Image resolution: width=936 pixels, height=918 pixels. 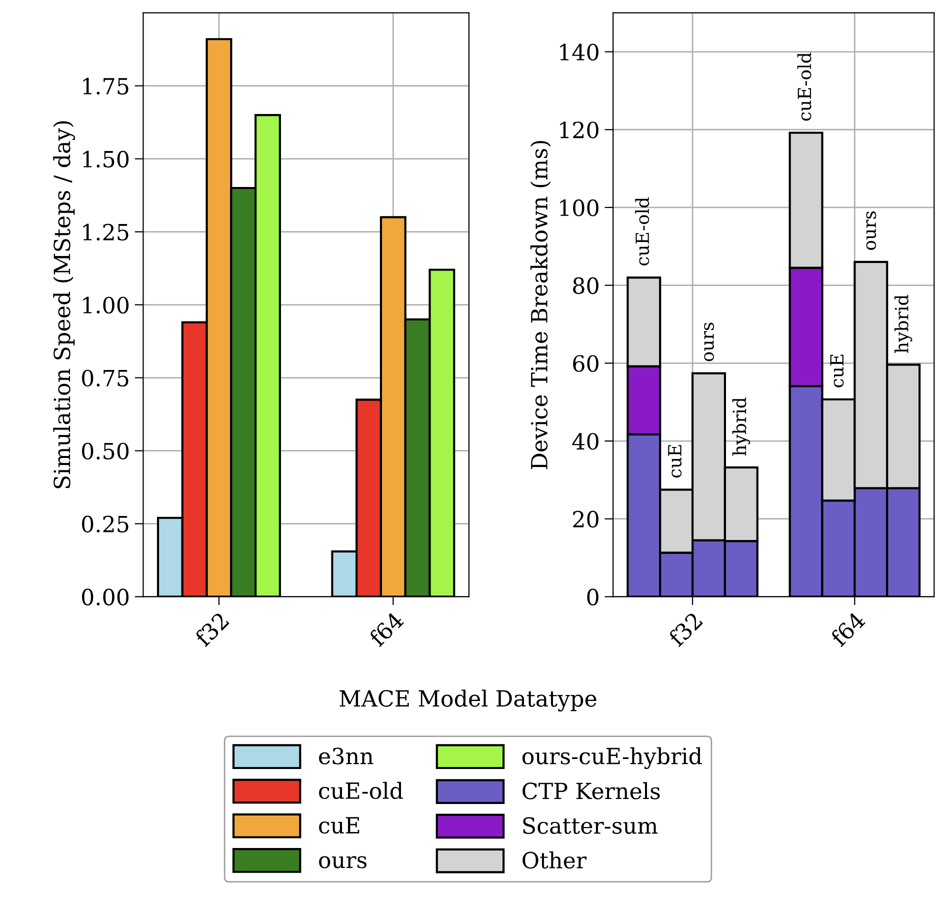 I want to click on legend-label: CTP Kernels, so click(x=591, y=791).